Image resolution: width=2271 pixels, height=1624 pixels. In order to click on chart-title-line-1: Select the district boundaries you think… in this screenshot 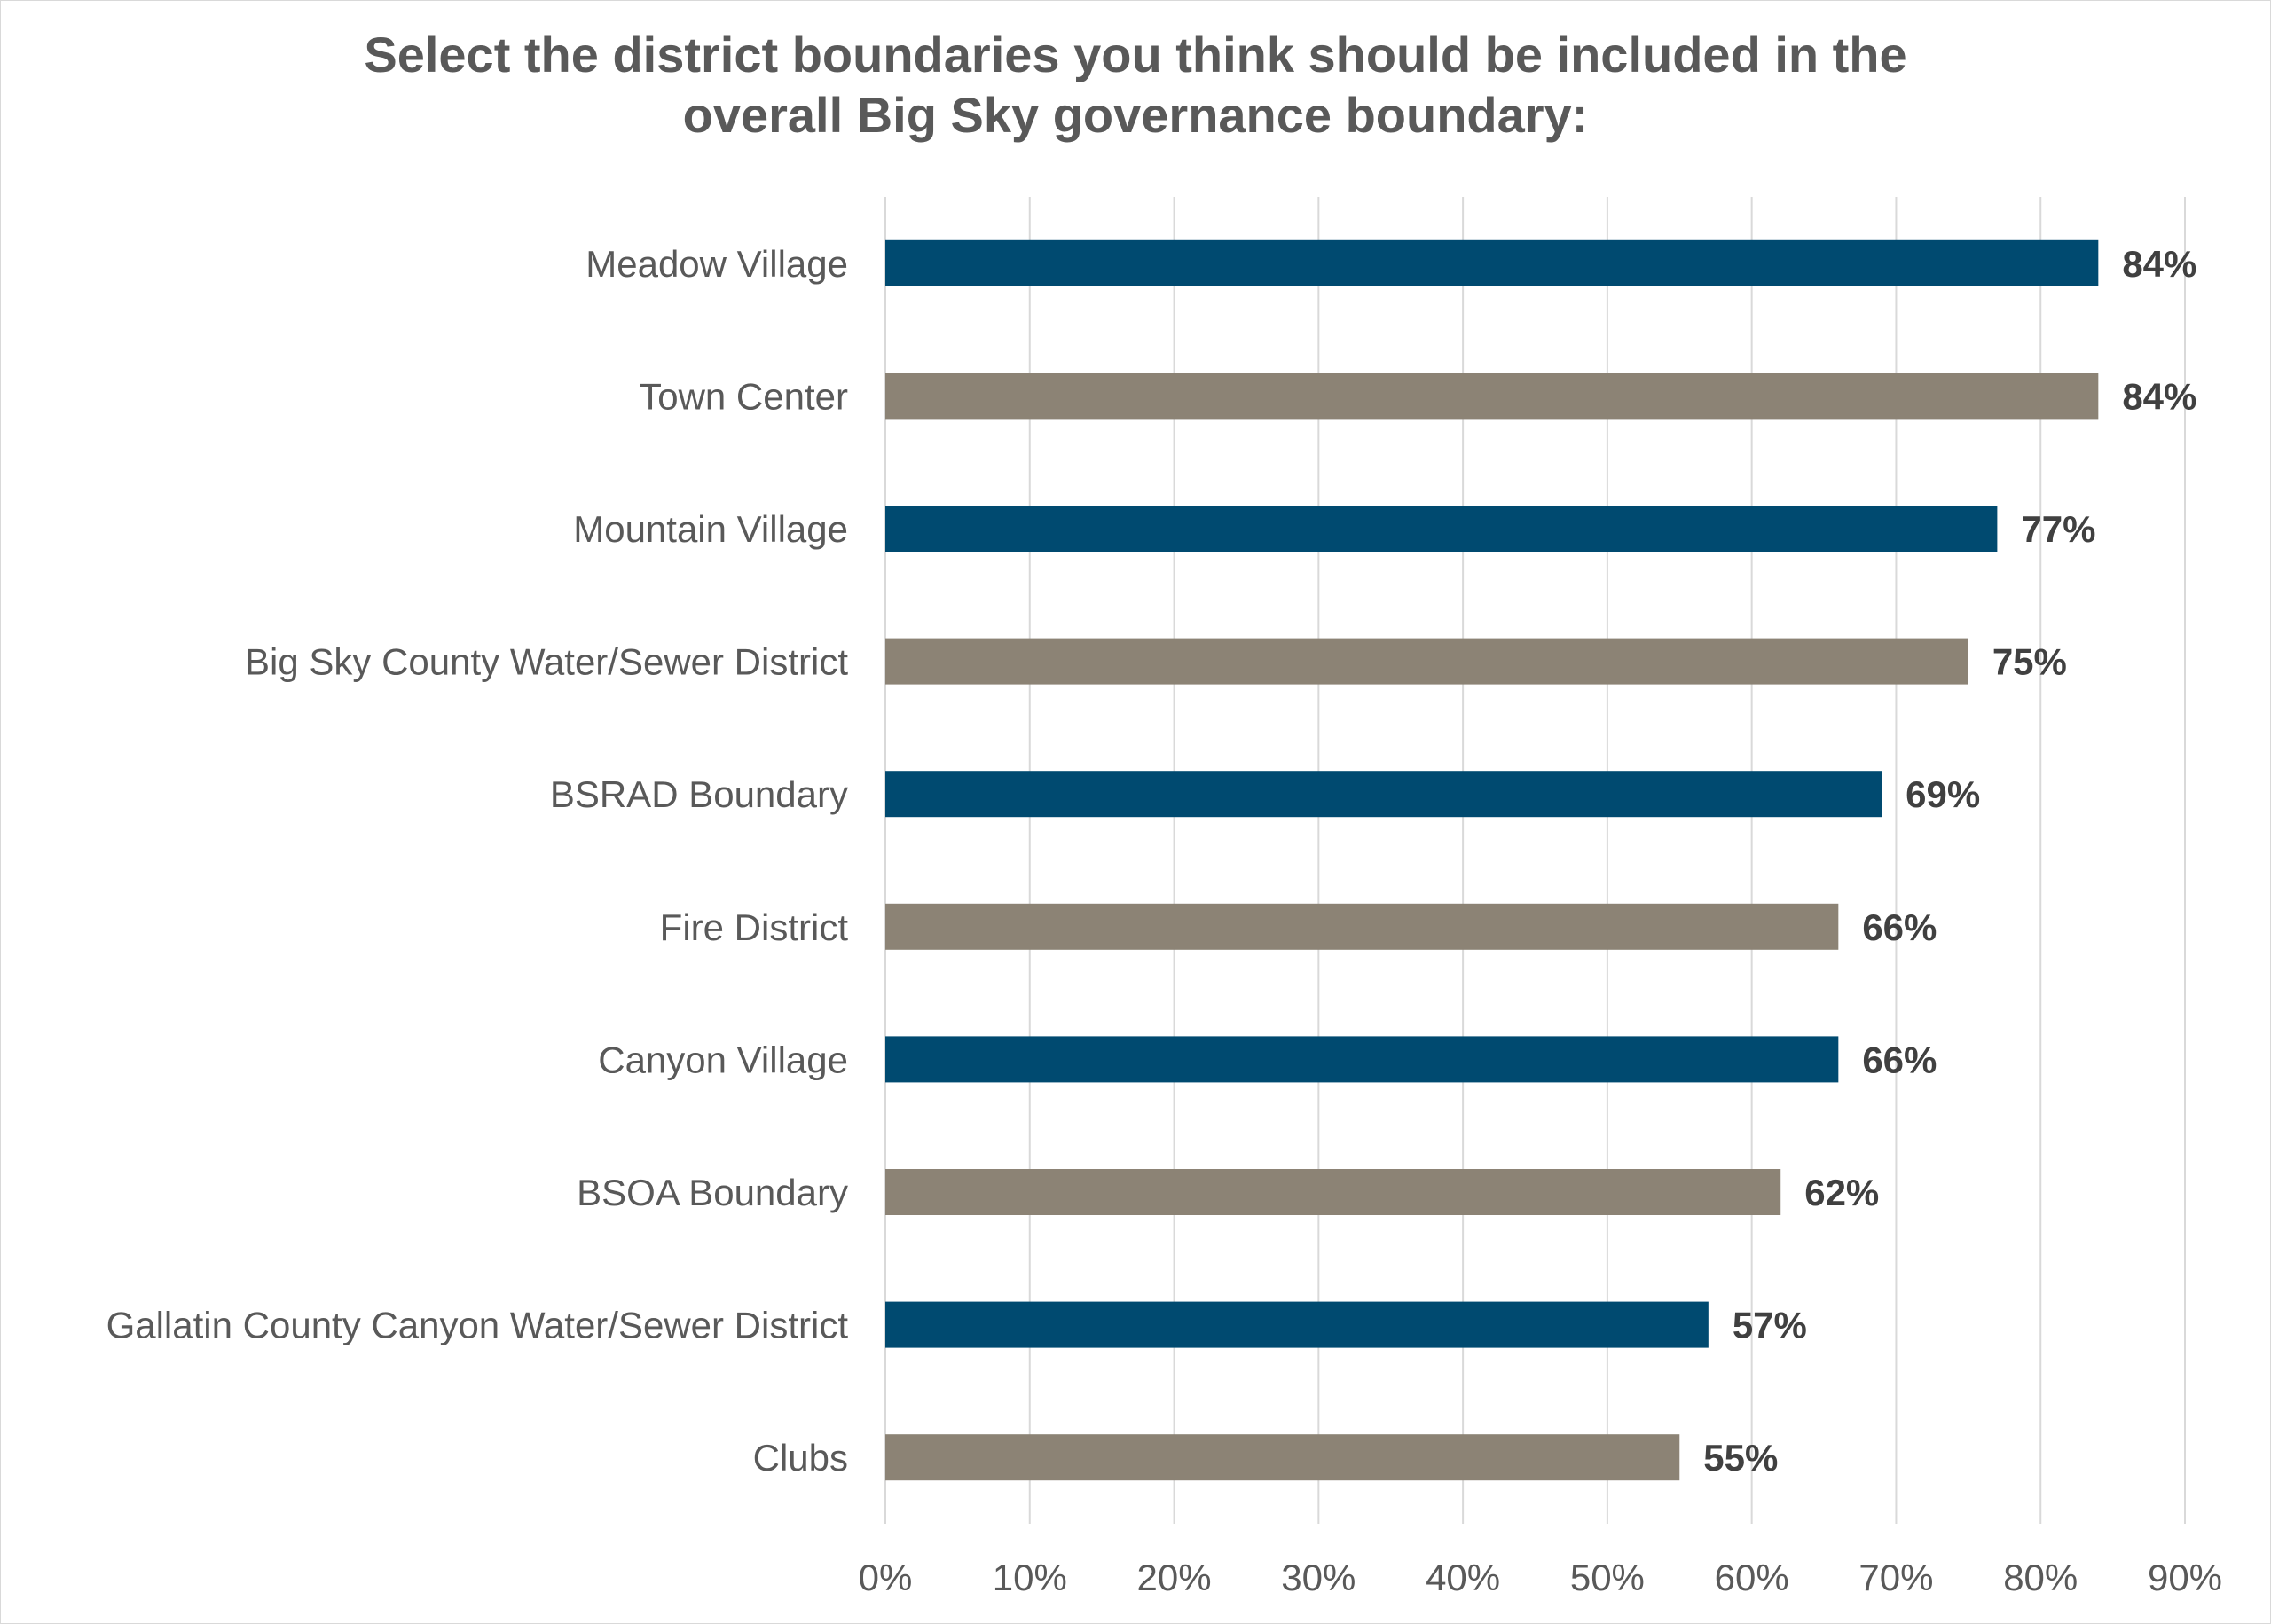, I will do `click(1135, 54)`.